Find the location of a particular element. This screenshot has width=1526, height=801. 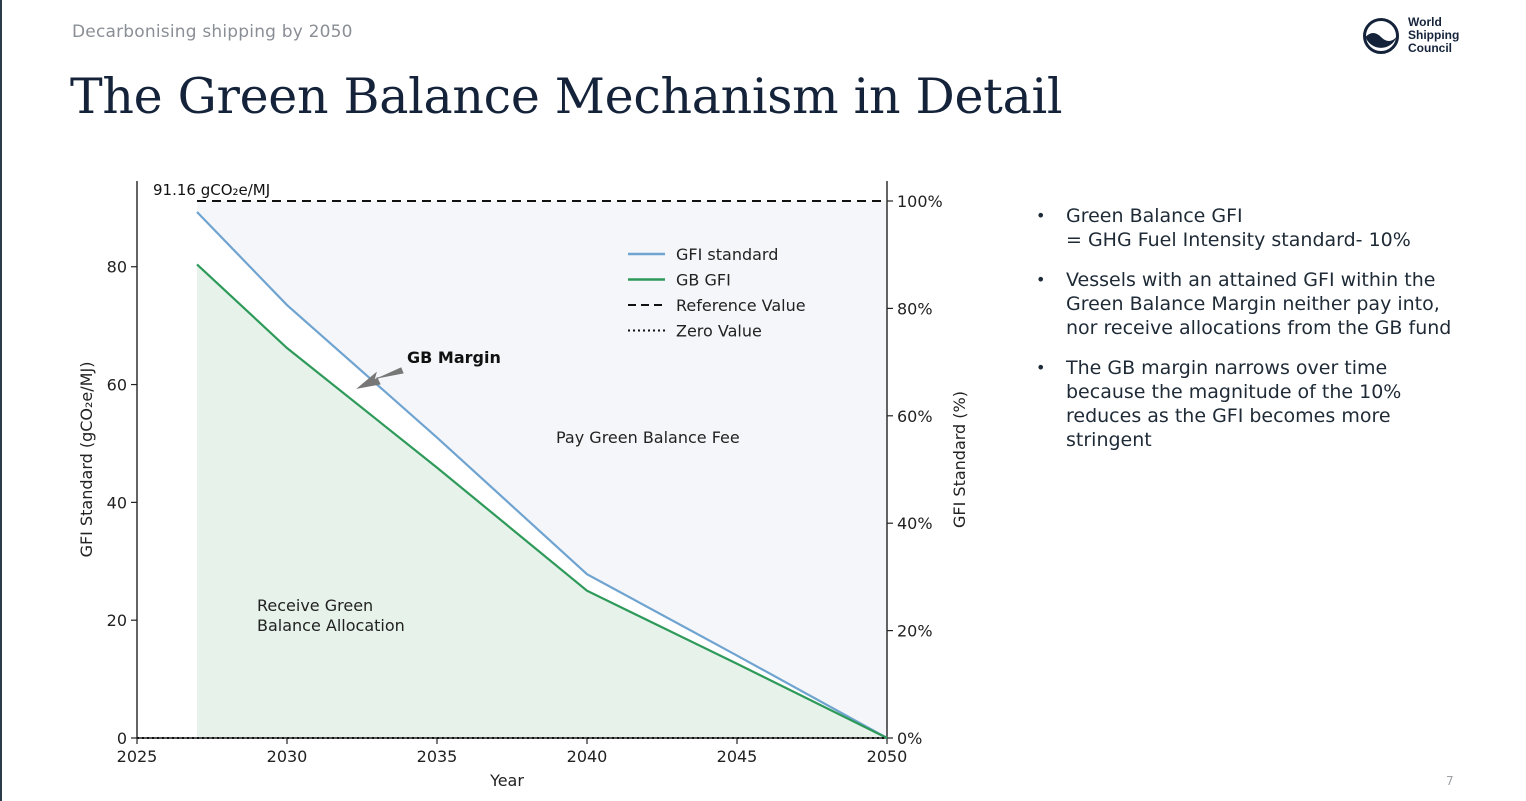

x-tick-label: 2050 is located at coordinates (887, 756).